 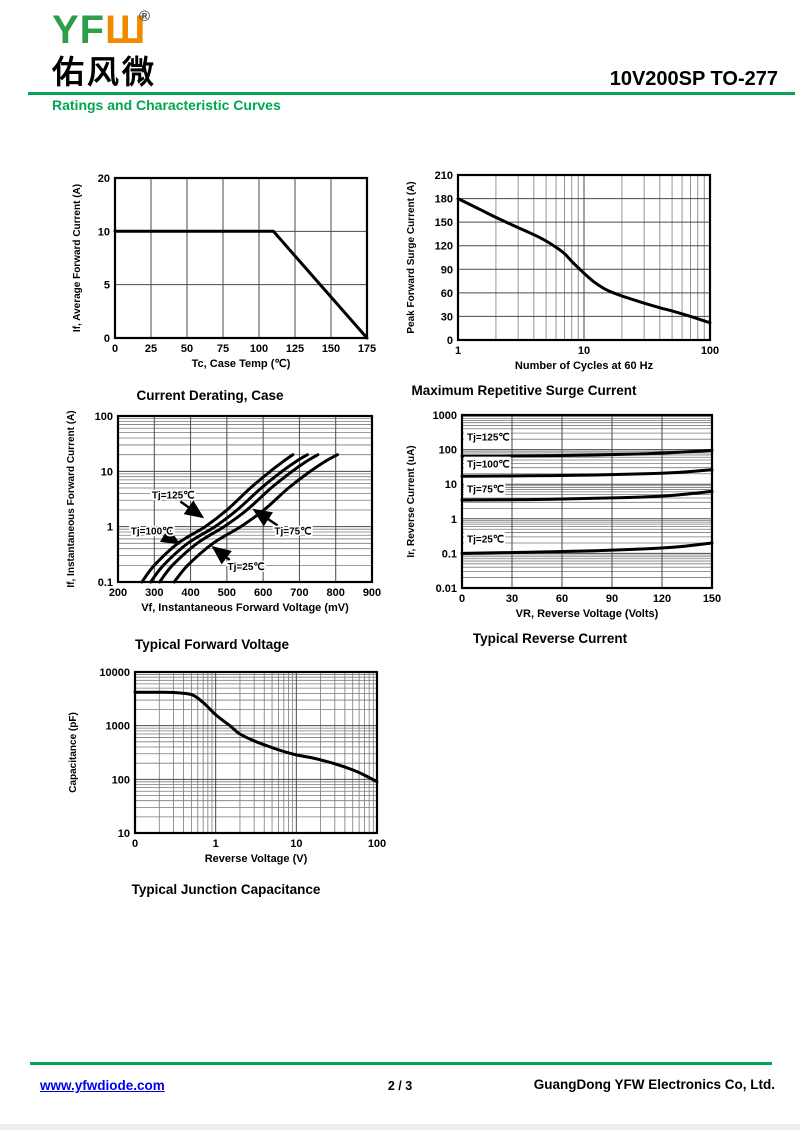 What do you see at coordinates (444, 223) in the screenshot?
I see `y-tick-label: 150` at bounding box center [444, 223].